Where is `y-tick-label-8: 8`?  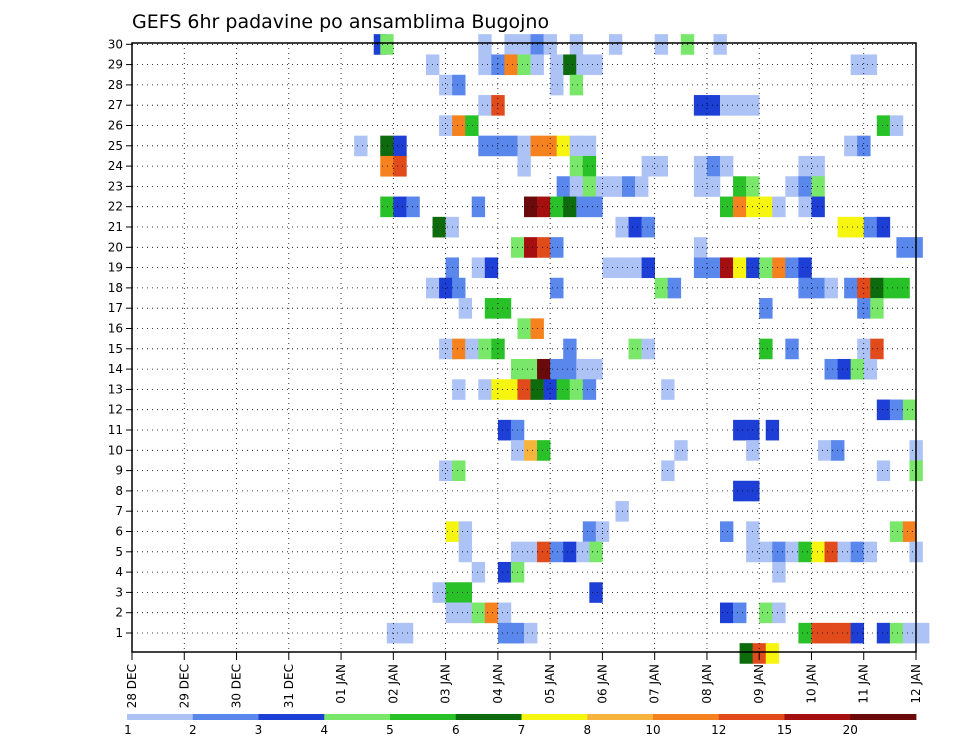
y-tick-label-8: 8 is located at coordinates (119, 491).